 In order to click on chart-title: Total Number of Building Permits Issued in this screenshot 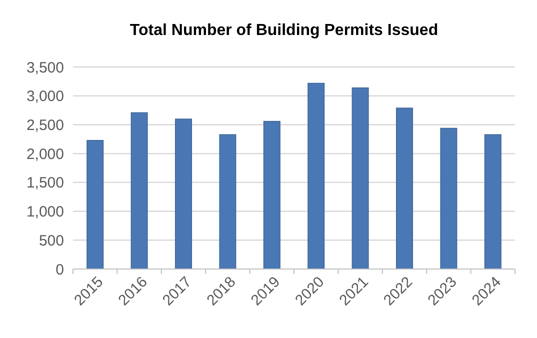, I will do `click(284, 30)`.